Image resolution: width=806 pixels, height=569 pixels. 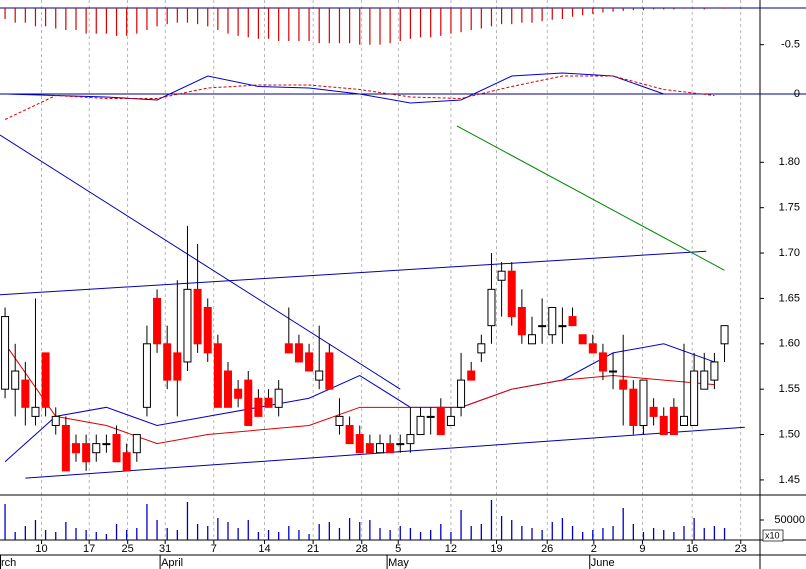 I want to click on y-tick-label: 1.65, so click(x=789, y=298).